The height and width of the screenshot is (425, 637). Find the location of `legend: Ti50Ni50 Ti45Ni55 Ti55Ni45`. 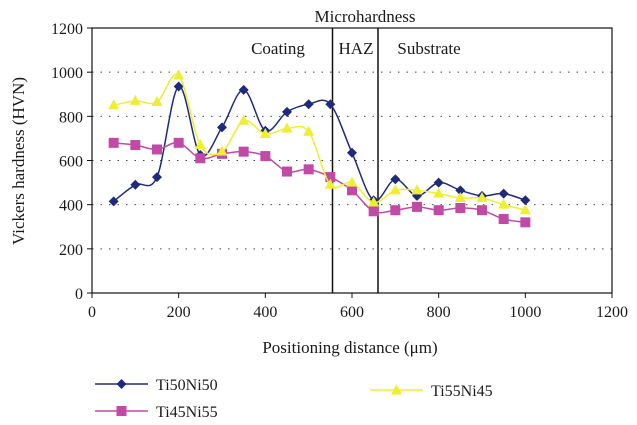

legend: Ti50Ni50 Ti45Ni55 Ti55Ni45 is located at coordinates (294, 399).